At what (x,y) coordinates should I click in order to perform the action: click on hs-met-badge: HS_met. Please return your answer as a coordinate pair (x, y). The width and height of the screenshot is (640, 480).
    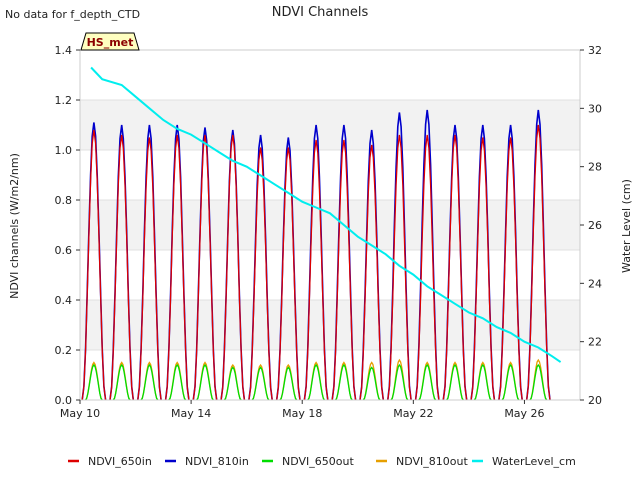
    Looking at the image, I should click on (110, 41).